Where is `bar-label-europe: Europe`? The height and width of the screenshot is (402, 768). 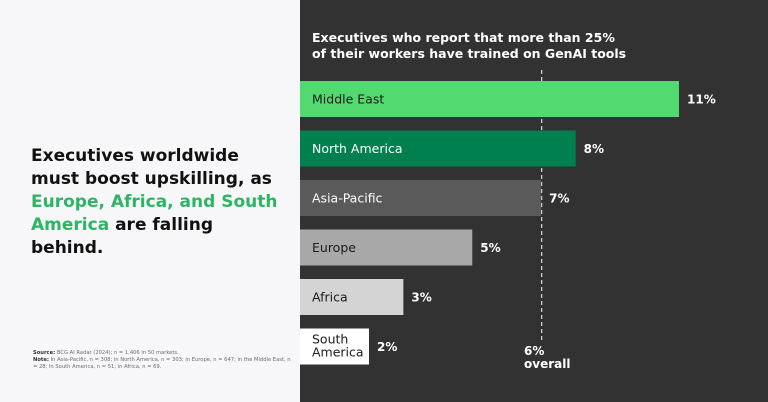 bar-label-europe: Europe is located at coordinates (334, 247).